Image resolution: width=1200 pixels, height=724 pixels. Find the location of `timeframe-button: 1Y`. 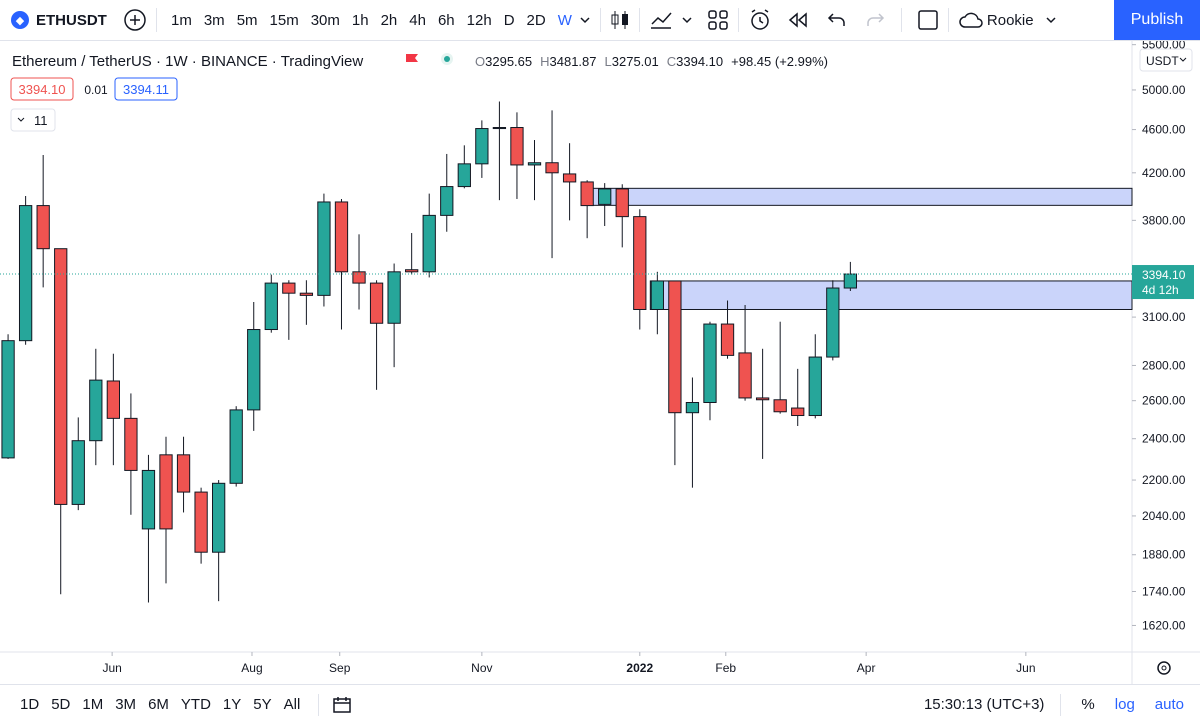

timeframe-button: 1Y is located at coordinates (232, 704).